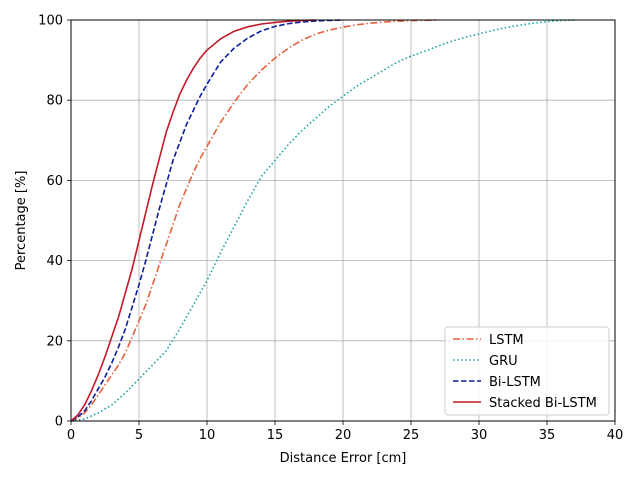 This screenshot has width=640, height=480. What do you see at coordinates (139, 435) in the screenshot?
I see `x-tick-label: 5` at bounding box center [139, 435].